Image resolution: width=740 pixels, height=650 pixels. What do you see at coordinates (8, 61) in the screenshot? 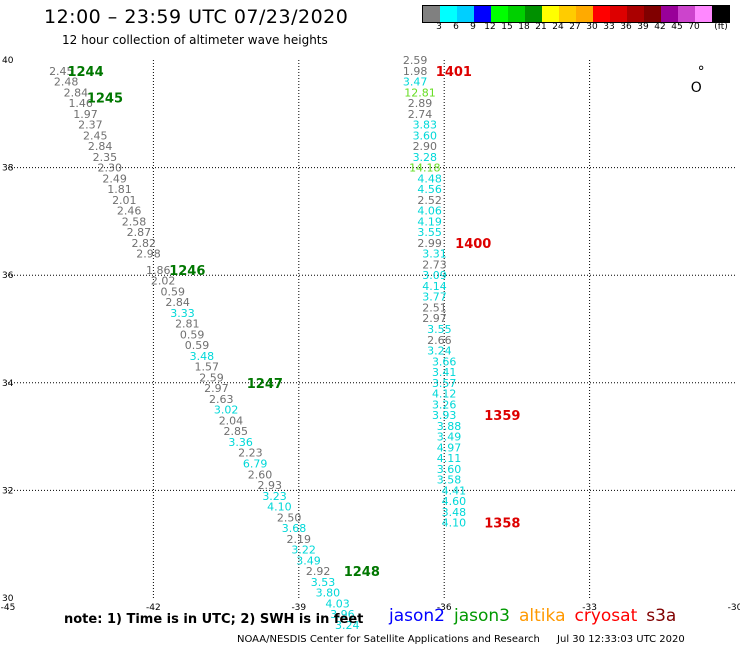
I see `y-tick-label: 40` at bounding box center [8, 61].